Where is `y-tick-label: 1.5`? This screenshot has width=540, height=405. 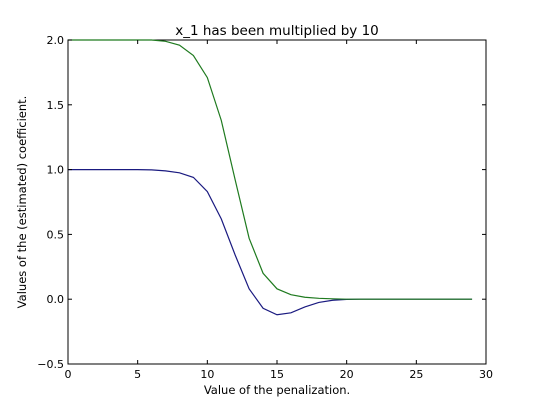
y-tick-label: 1.5 is located at coordinates (56, 105).